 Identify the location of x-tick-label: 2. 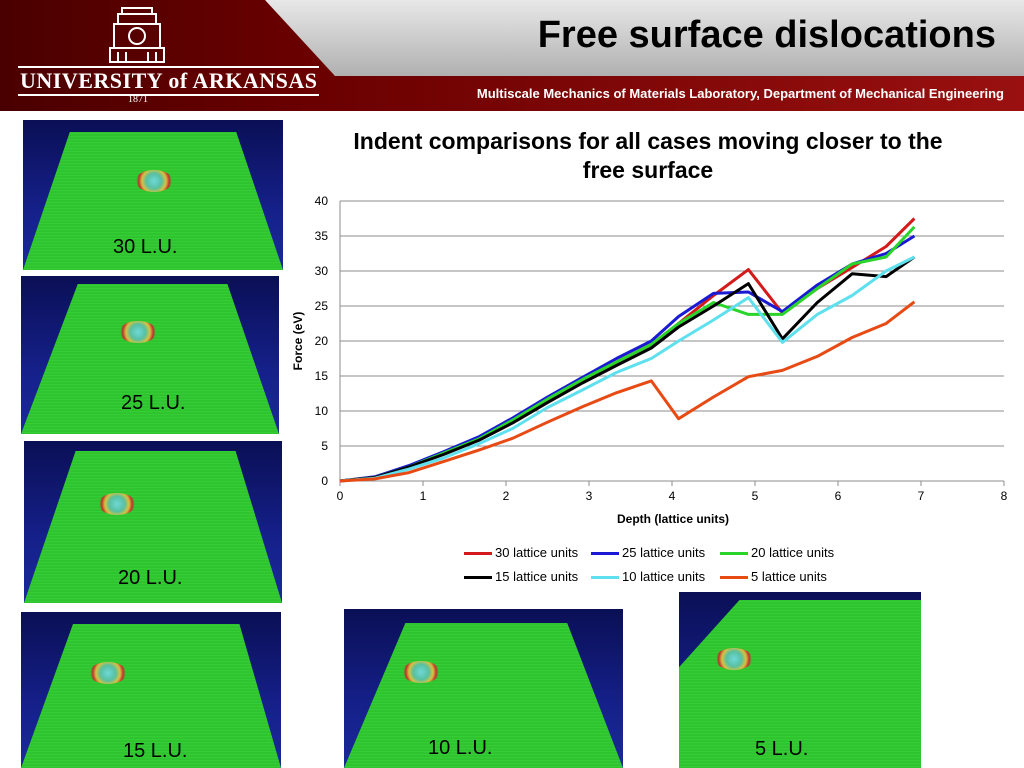
(506, 496).